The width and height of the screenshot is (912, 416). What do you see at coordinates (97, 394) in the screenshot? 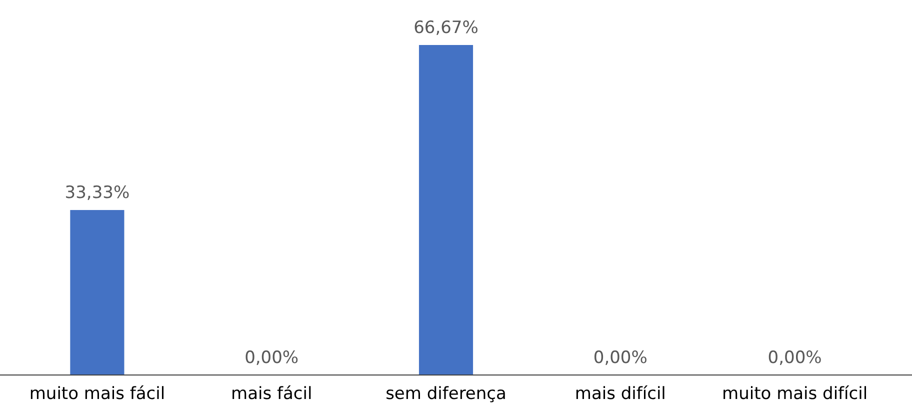
I see `x-tick-label: muito mais fácil` at bounding box center [97, 394].